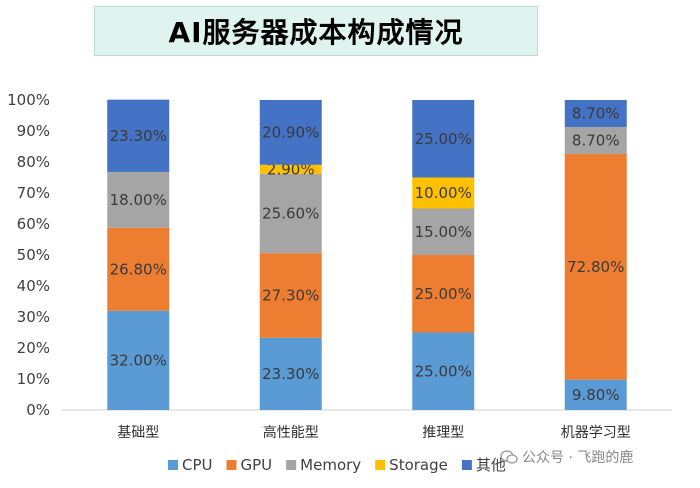  Describe the element at coordinates (578, 458) in the screenshot. I see `watermark-text: 公众号 · 飞跑的鹿` at that location.